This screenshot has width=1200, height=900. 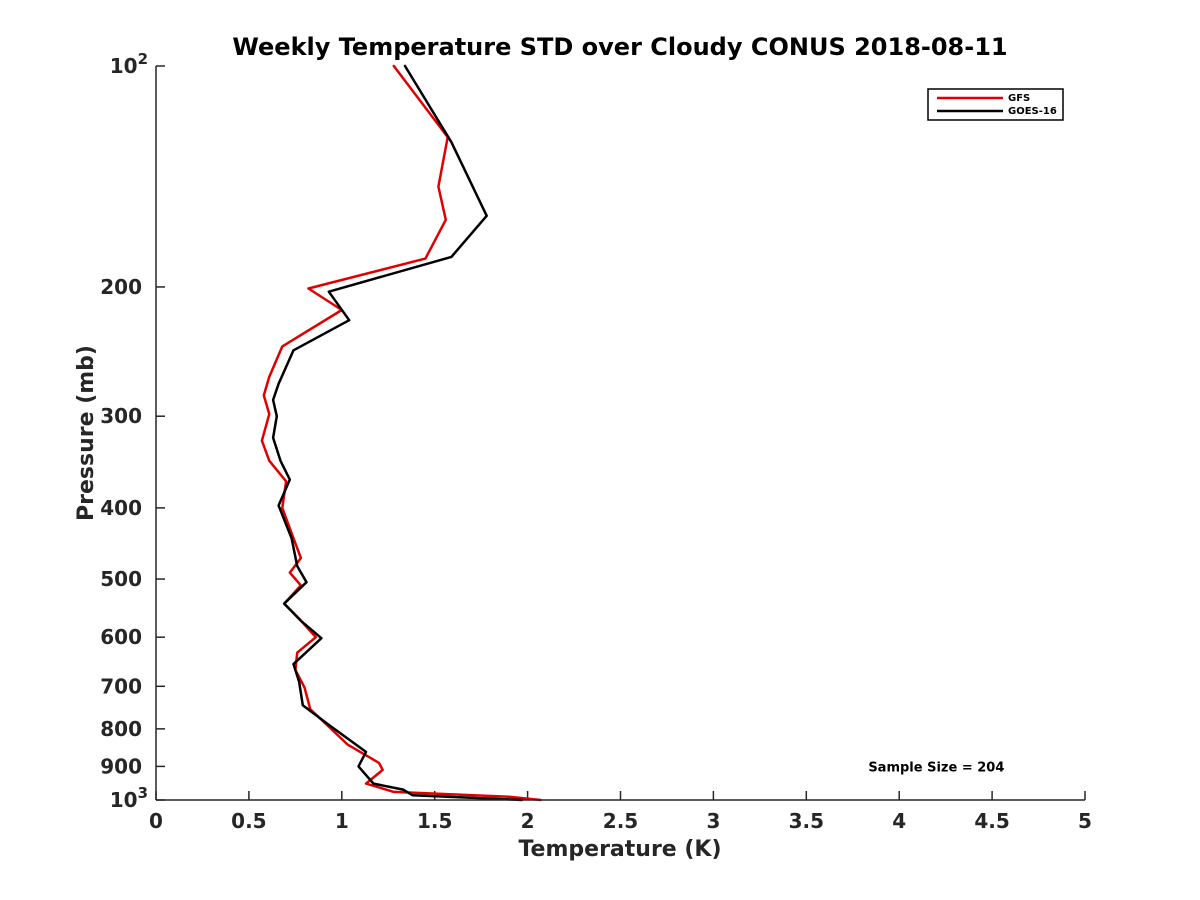 I want to click on y-tick-label: 200, so click(x=121, y=287).